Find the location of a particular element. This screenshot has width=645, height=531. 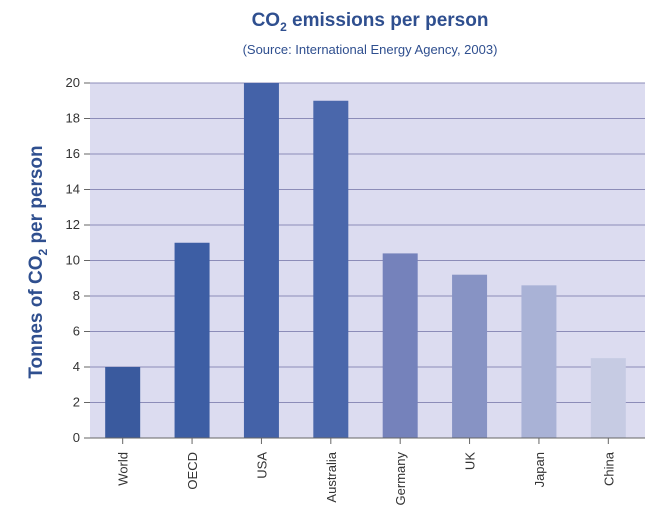

x-tick-label: UK is located at coordinates (470, 461).